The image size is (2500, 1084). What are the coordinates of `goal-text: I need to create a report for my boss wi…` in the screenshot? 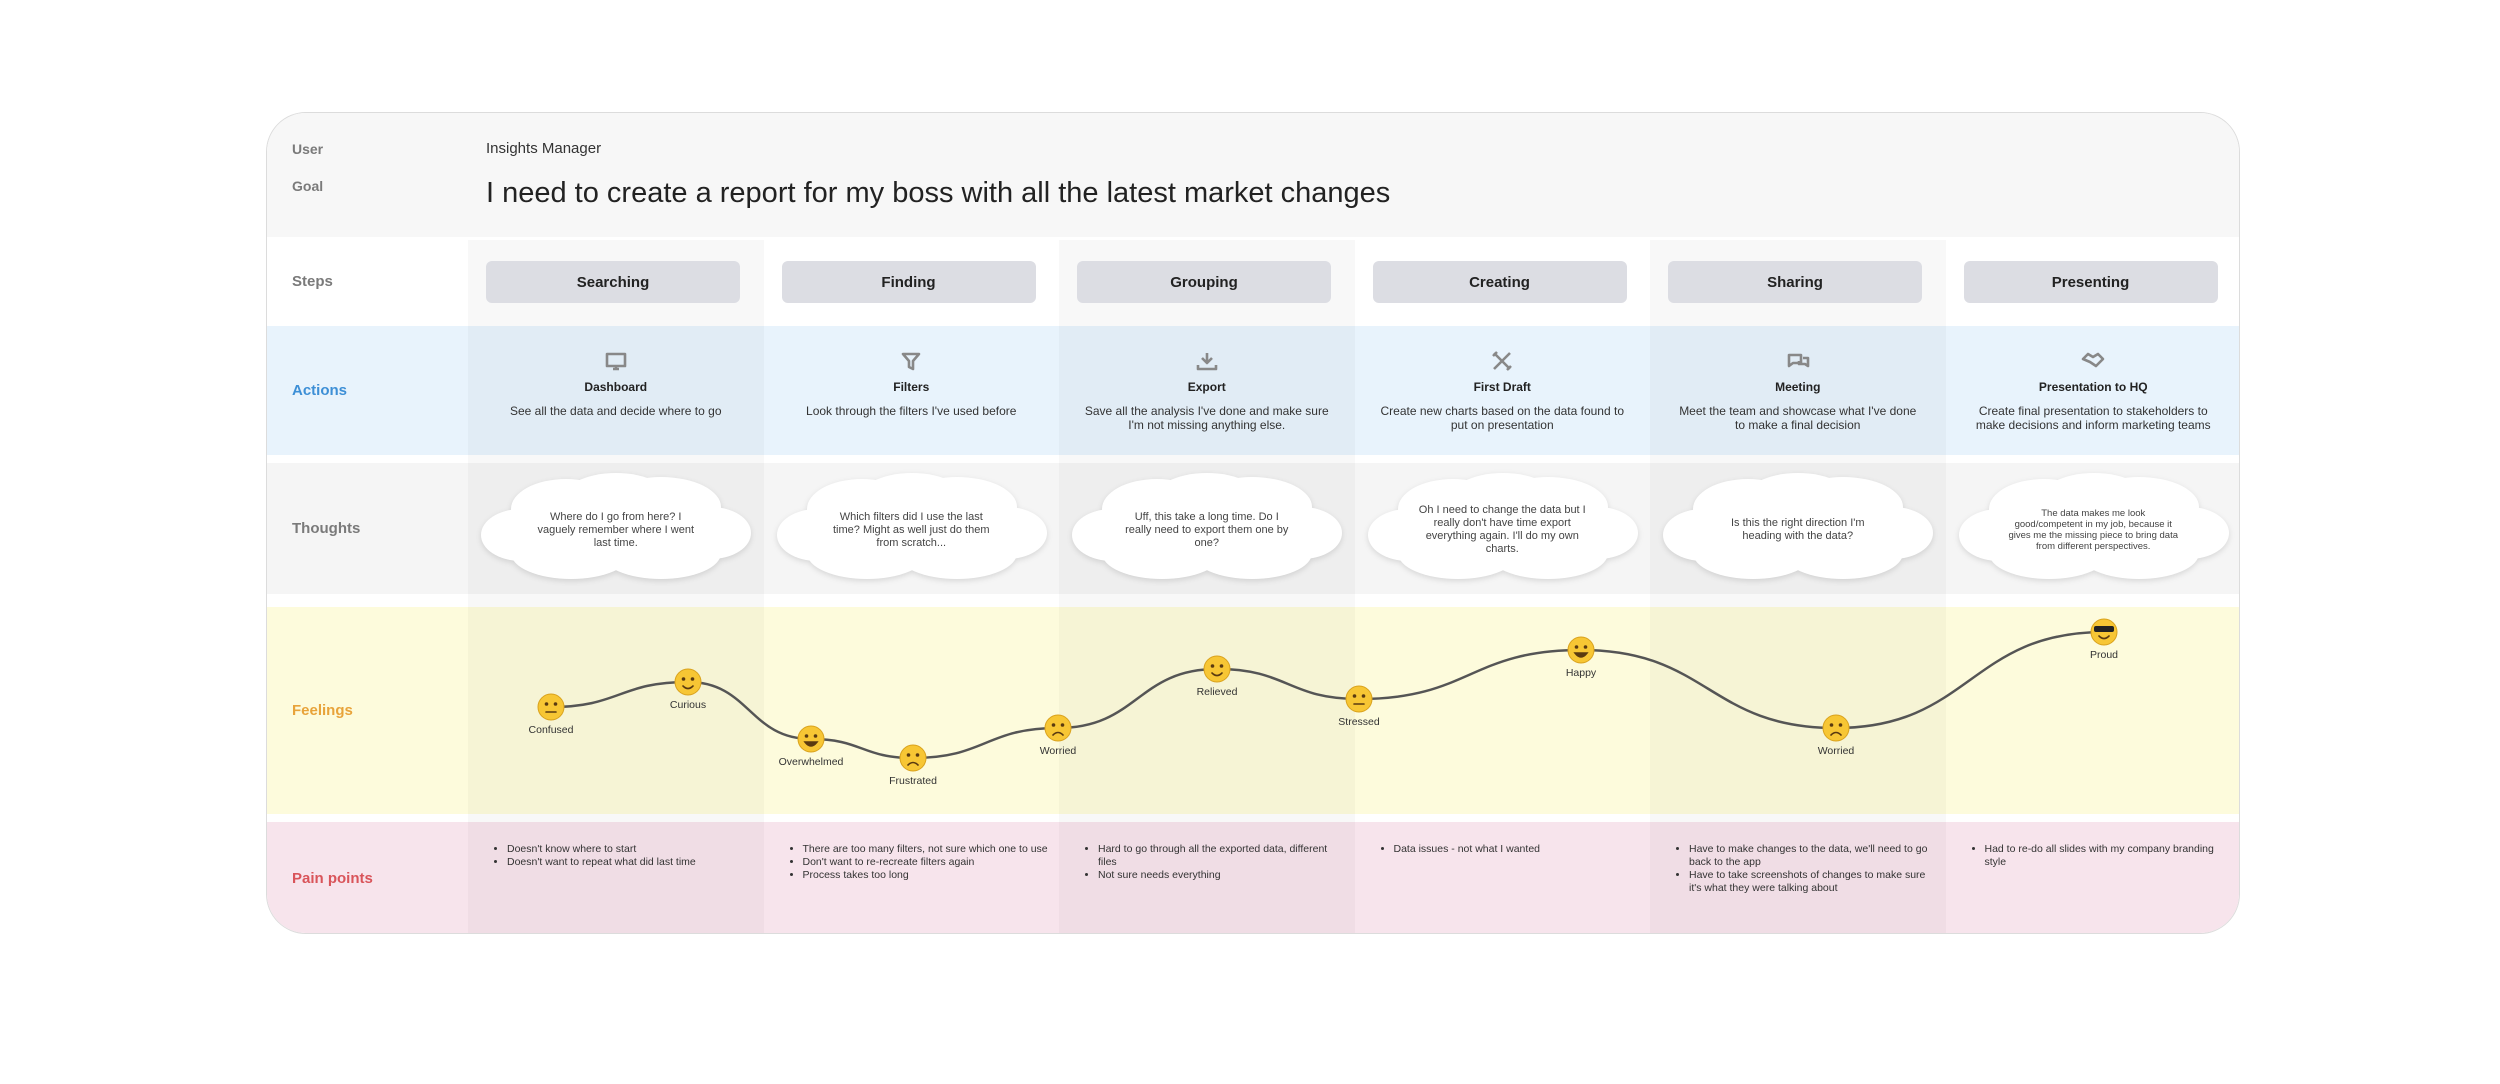 It's located at (938, 193).